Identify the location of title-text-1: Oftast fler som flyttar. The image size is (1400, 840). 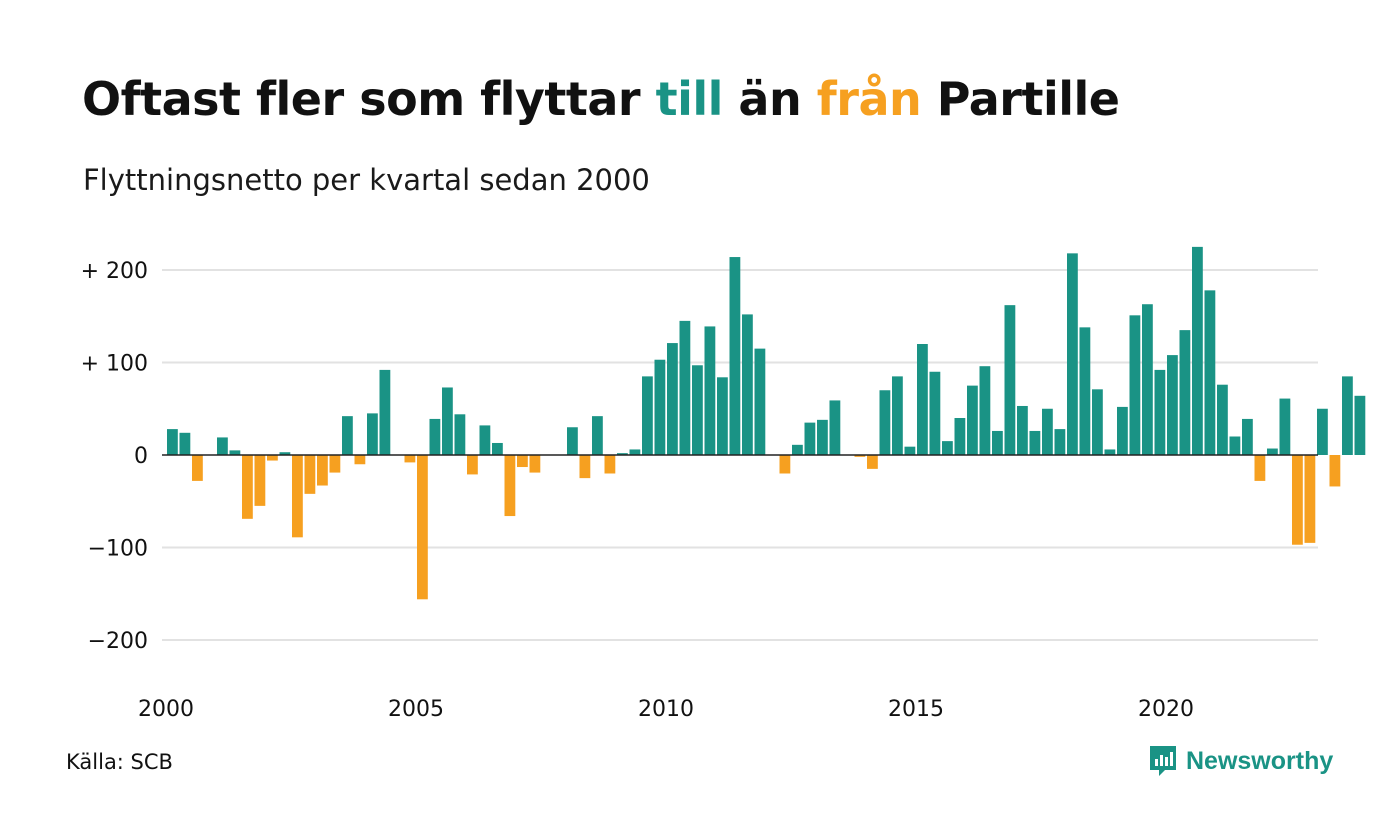
(369, 99).